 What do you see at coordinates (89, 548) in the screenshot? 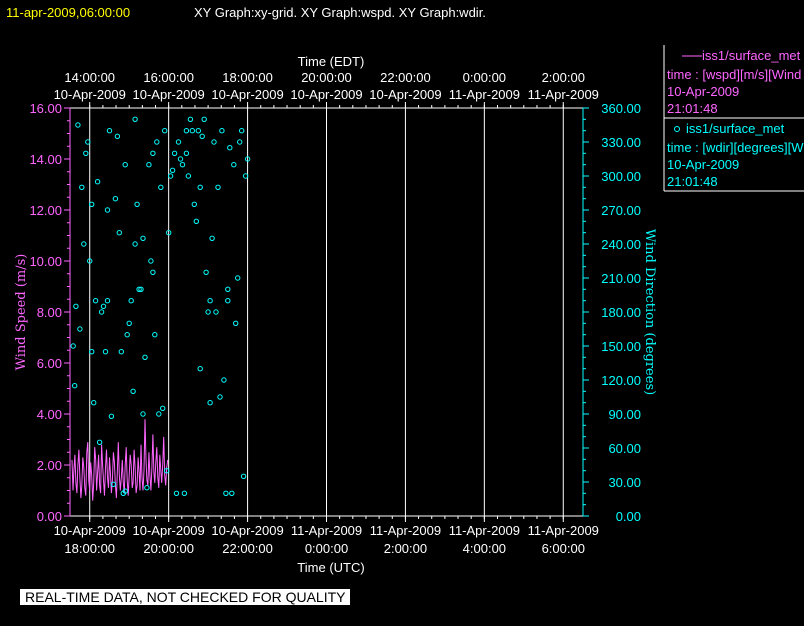
I see `x-tick-label-time: 18:00:00` at bounding box center [89, 548].